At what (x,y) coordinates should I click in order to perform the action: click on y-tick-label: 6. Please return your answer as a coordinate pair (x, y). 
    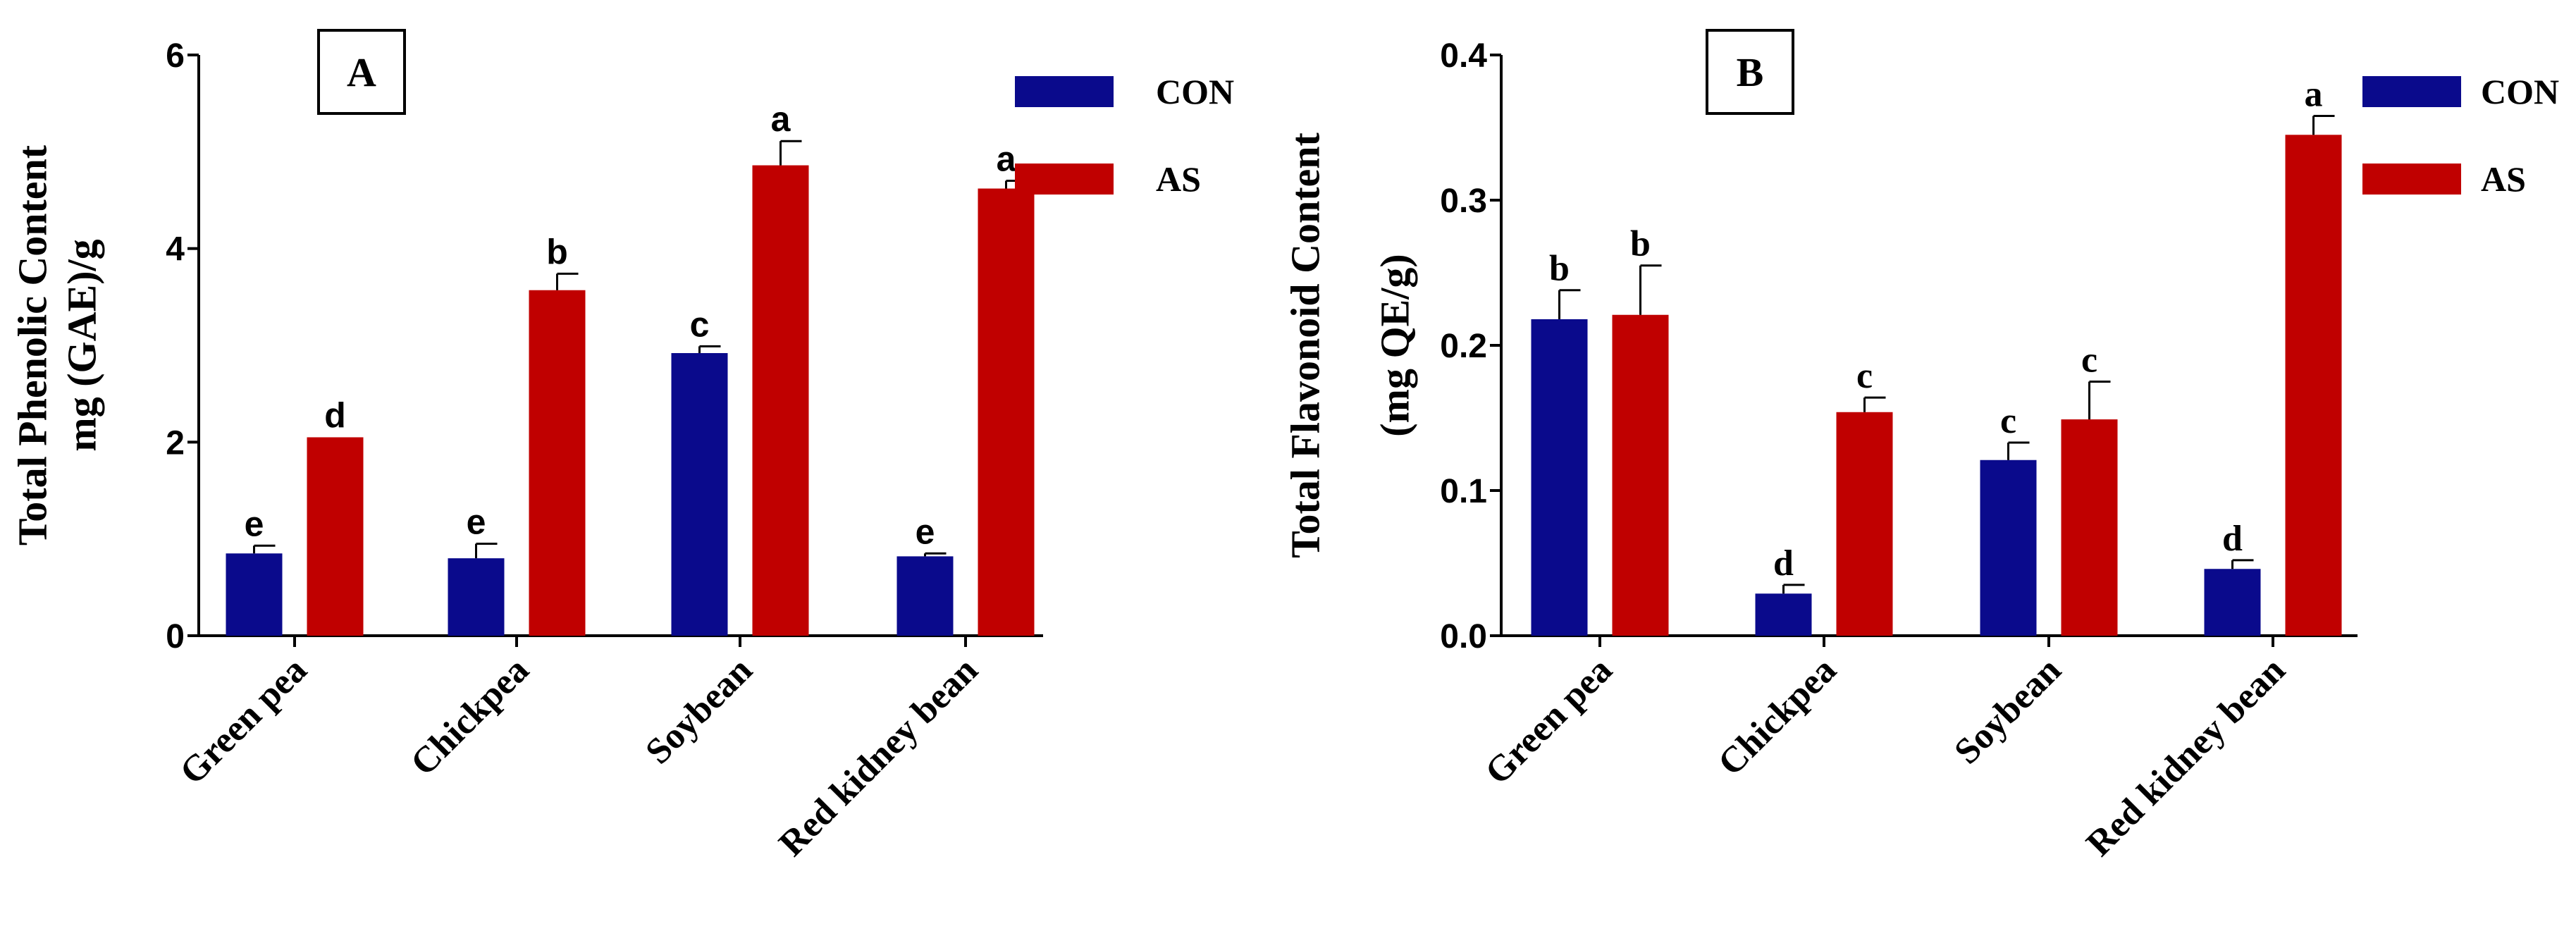
    Looking at the image, I should click on (175, 56).